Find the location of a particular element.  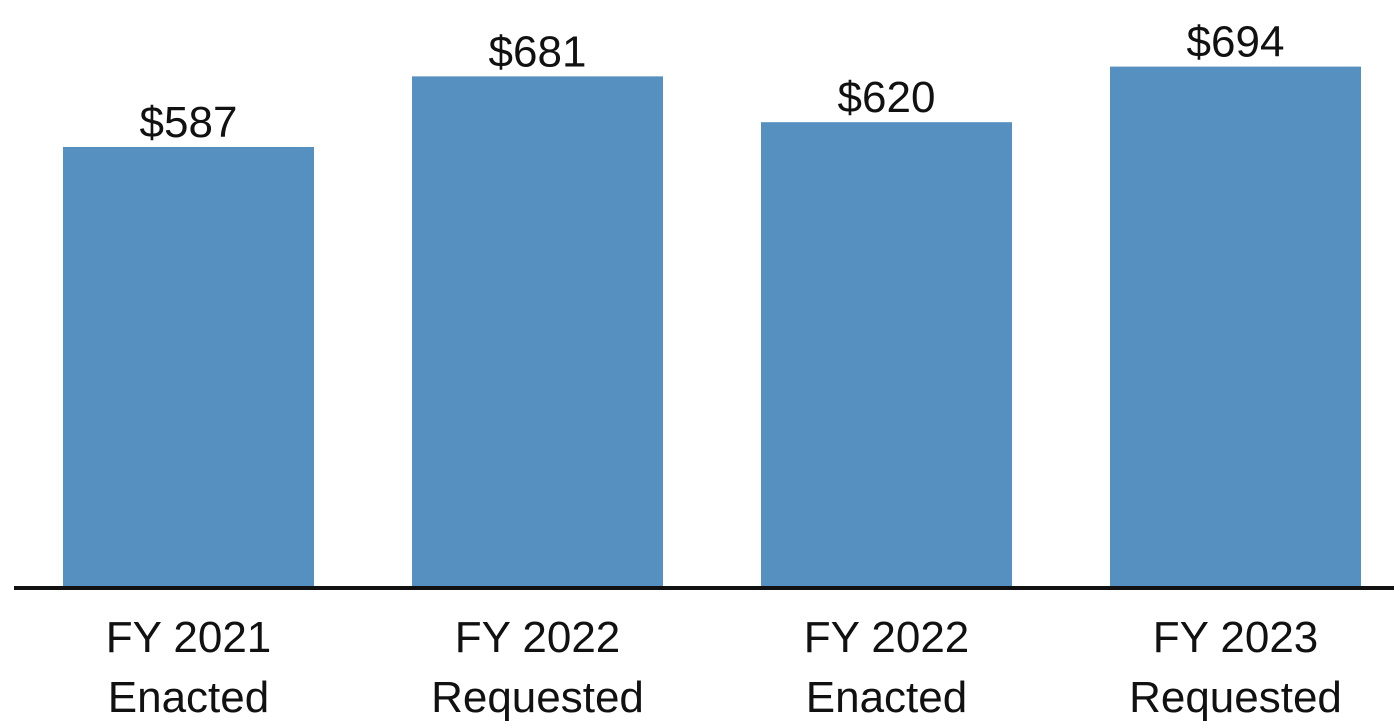

value-label: $694 is located at coordinates (1236, 42).